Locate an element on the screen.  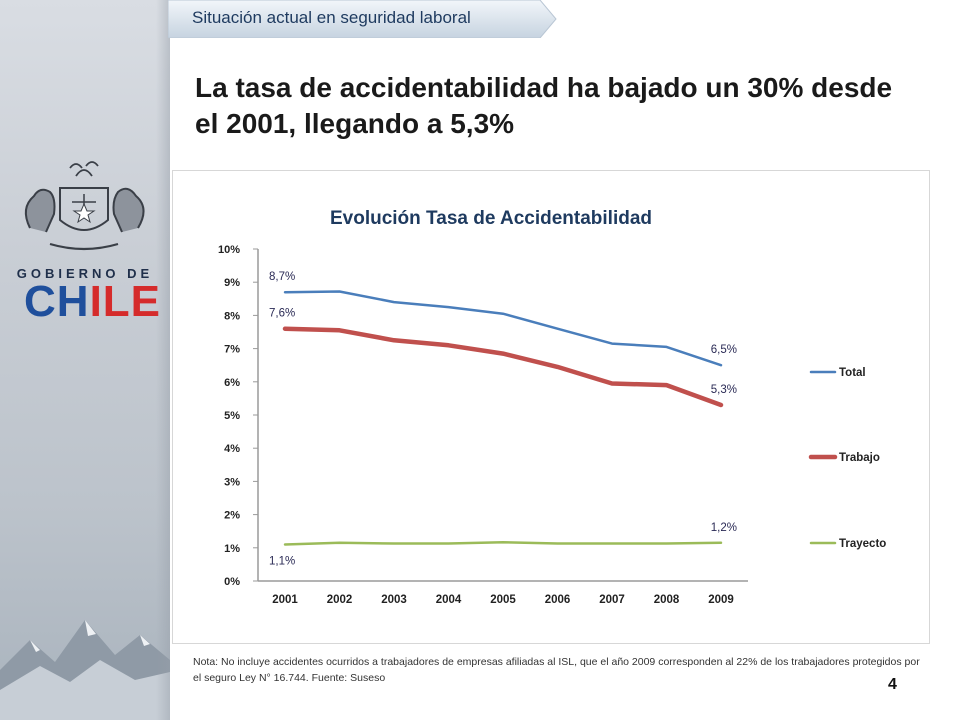
x-tick-label: 2001 is located at coordinates (285, 600).